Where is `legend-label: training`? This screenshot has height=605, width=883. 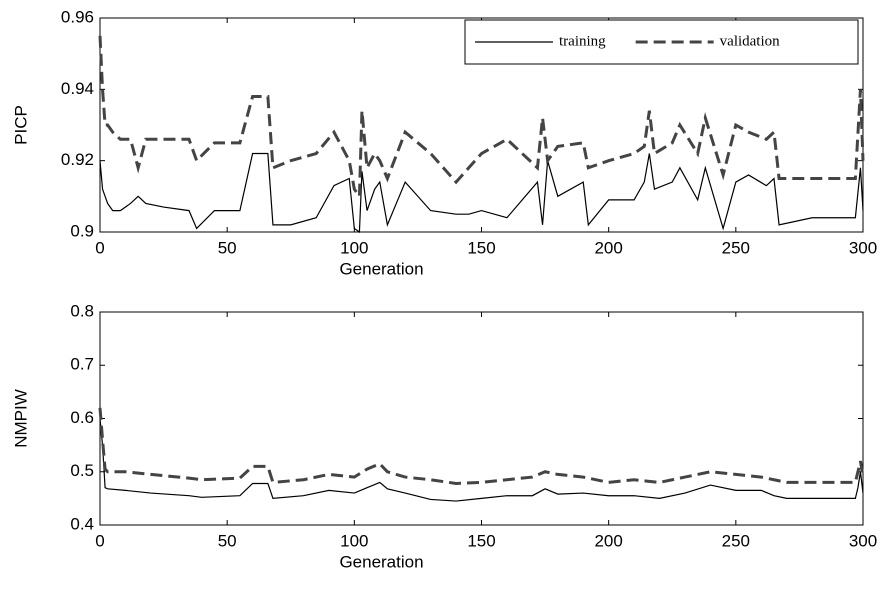
legend-label: training is located at coordinates (582, 41).